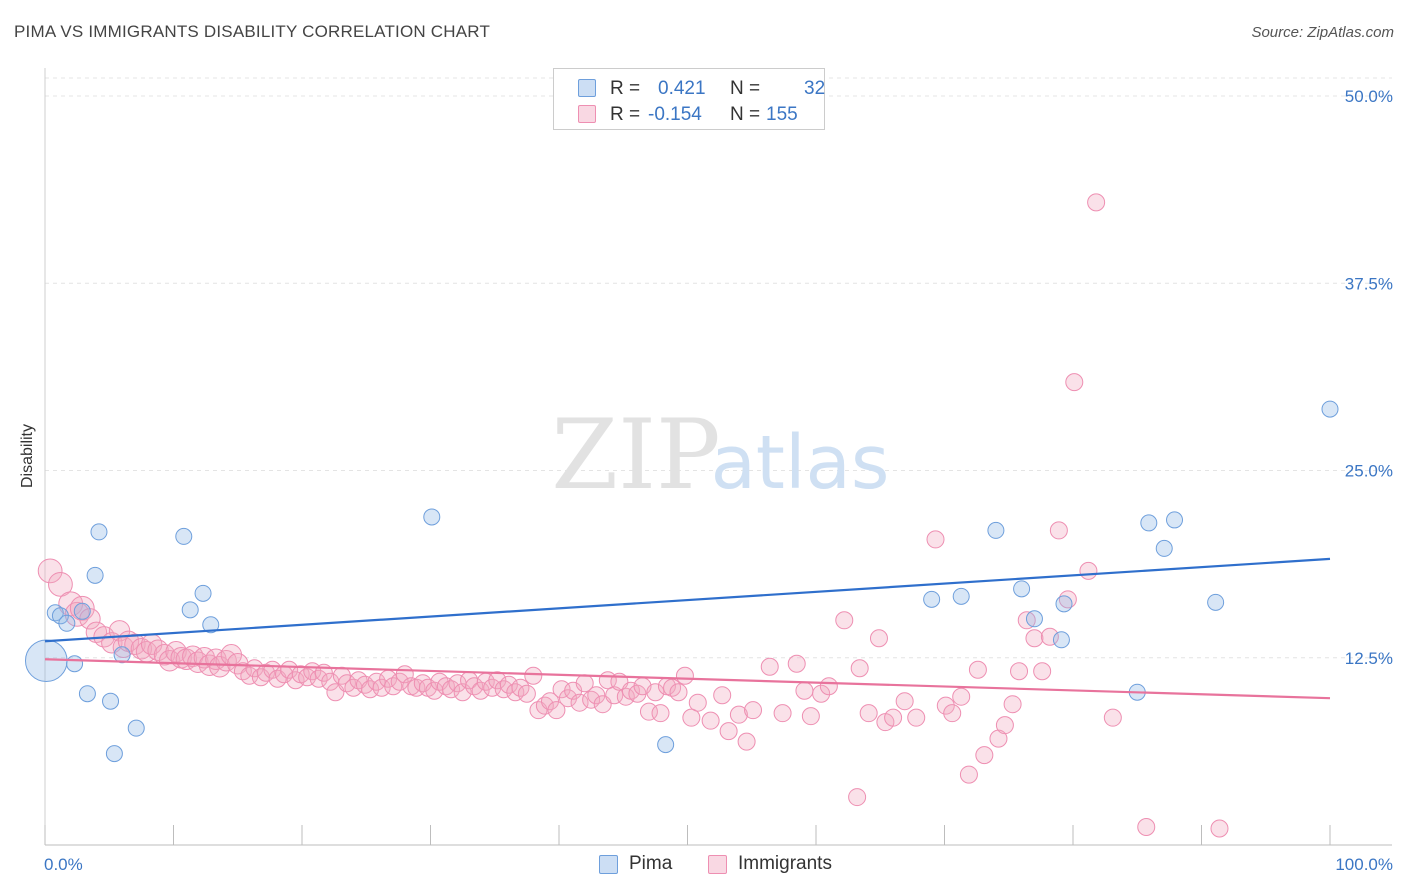 The width and height of the screenshot is (1406, 892). I want to click on n-value: 155, so click(782, 114).